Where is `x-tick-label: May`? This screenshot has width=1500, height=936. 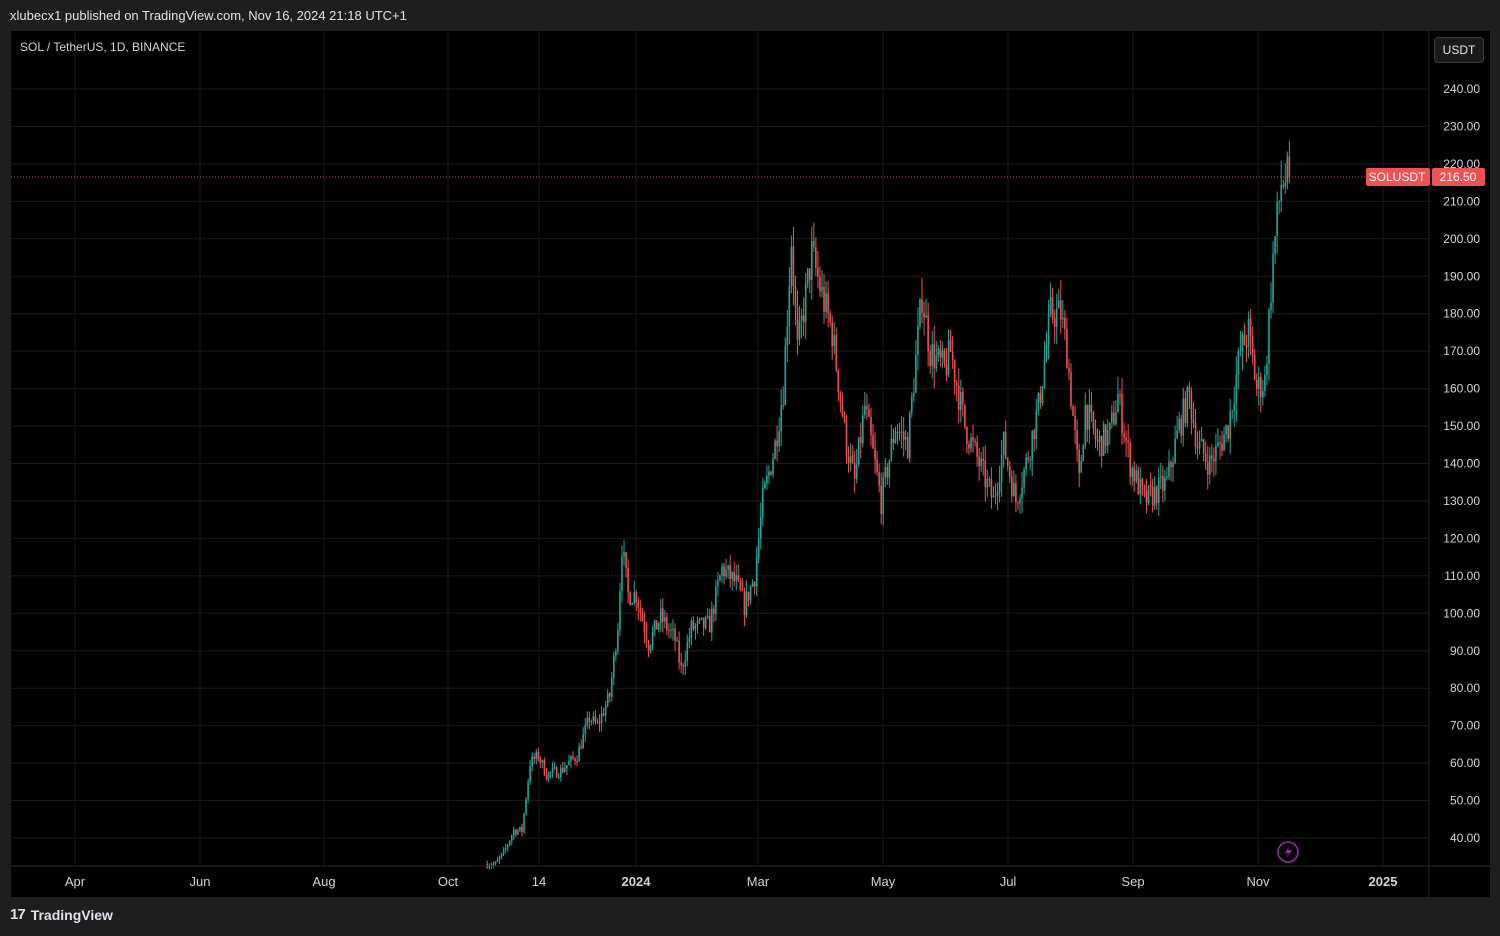 x-tick-label: May is located at coordinates (883, 881).